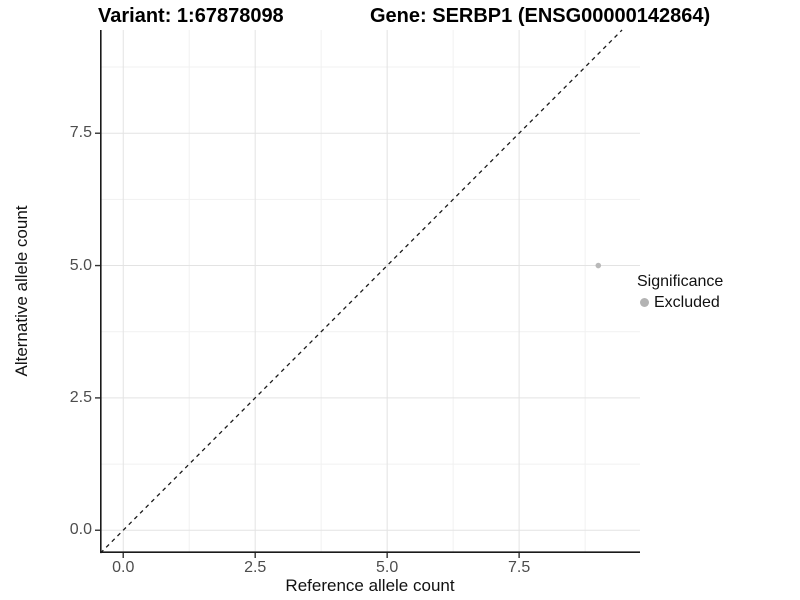 This screenshot has width=800, height=600. What do you see at coordinates (80, 133) in the screenshot?
I see `y-tick-label: 7.5` at bounding box center [80, 133].